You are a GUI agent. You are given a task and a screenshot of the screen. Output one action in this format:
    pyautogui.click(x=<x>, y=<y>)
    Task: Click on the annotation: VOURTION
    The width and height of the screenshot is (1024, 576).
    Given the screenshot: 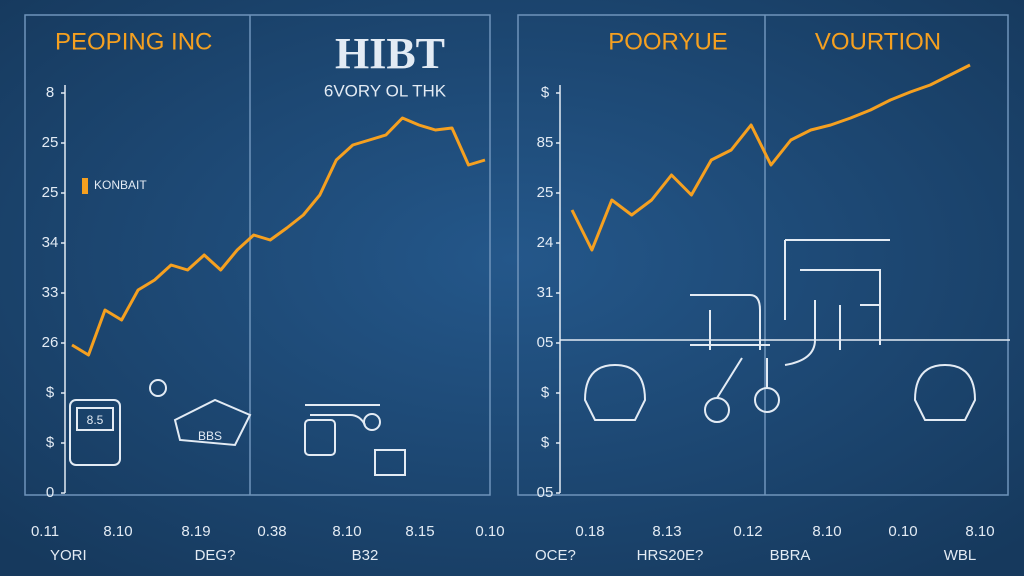 What is the action you would take?
    pyautogui.click(x=878, y=41)
    